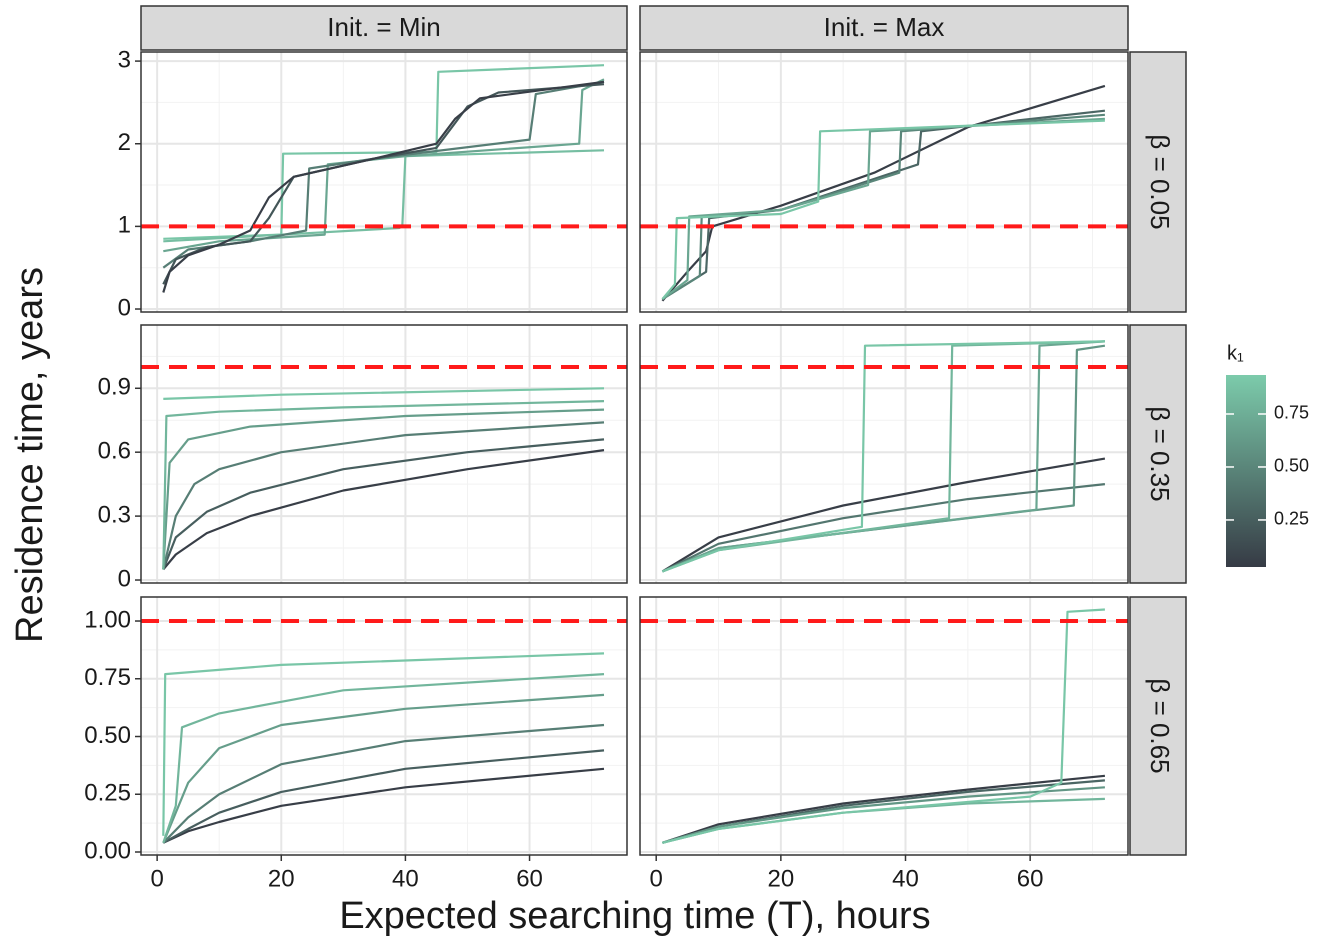 This screenshot has height=947, width=1330. Describe the element at coordinates (124, 225) in the screenshot. I see `y-tick-label: 1` at that location.